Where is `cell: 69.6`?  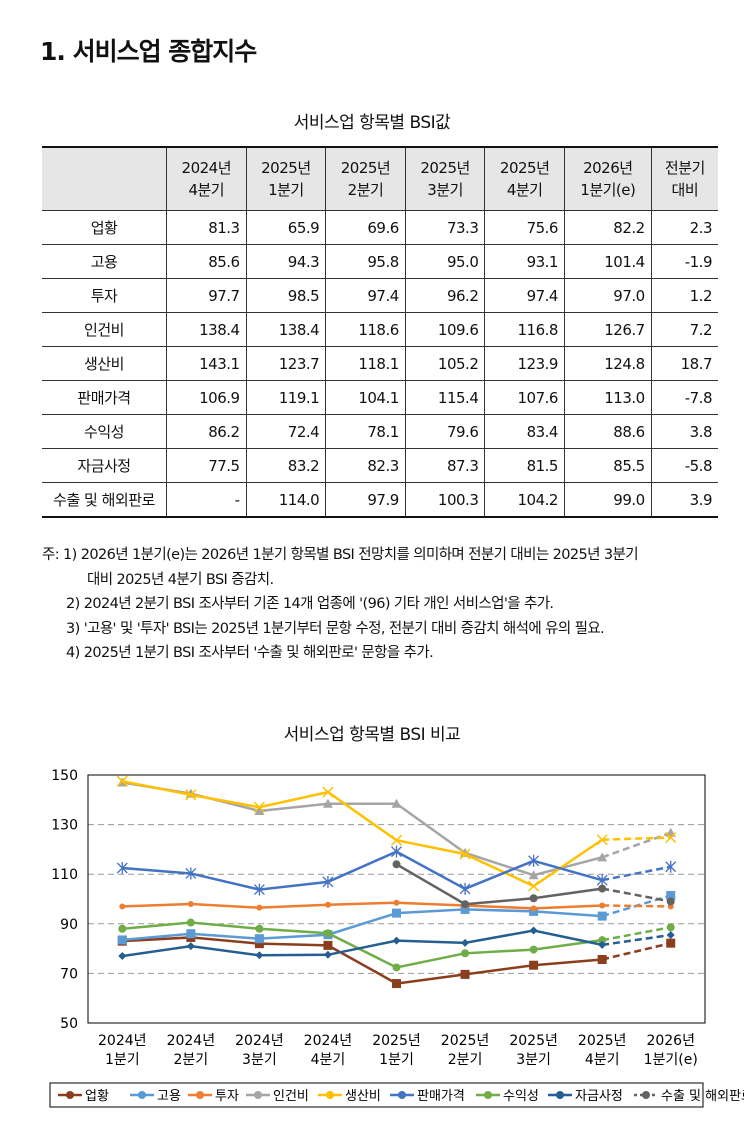 cell: 69.6 is located at coordinates (365, 227).